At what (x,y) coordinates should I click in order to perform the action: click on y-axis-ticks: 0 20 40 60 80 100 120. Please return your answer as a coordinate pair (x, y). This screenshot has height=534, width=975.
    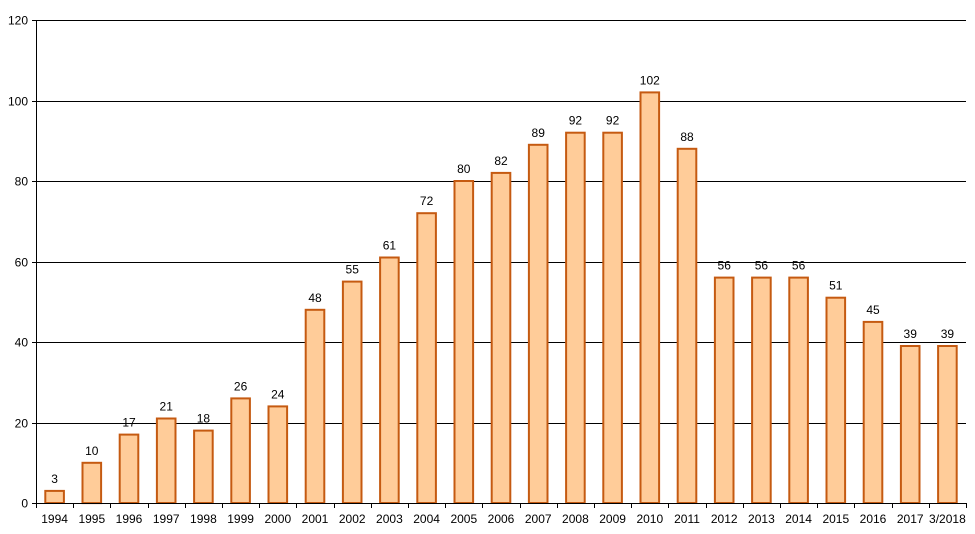
    Looking at the image, I should click on (22, 262).